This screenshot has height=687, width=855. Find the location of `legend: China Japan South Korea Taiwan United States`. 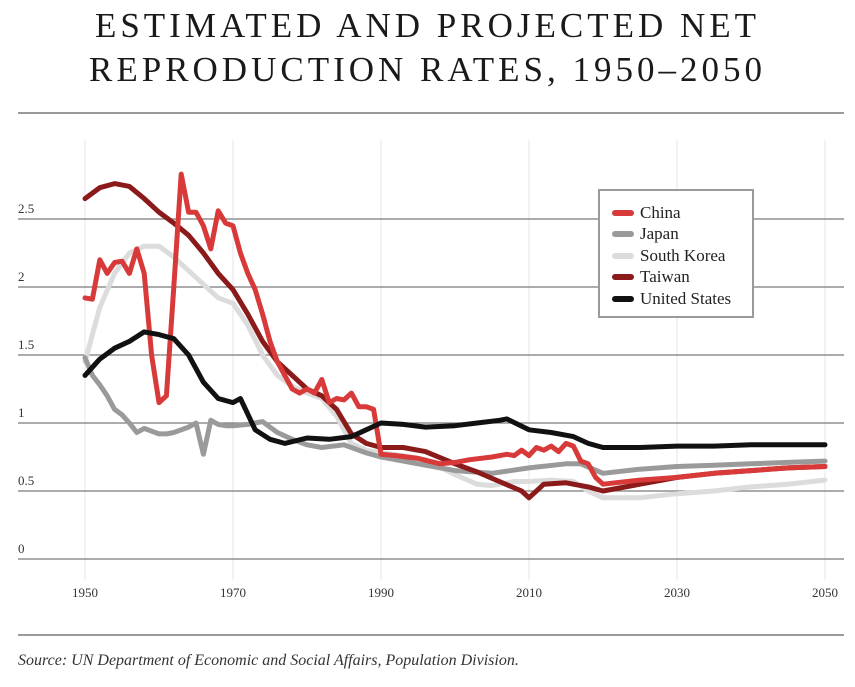

legend: China Japan South Korea Taiwan United States is located at coordinates (676, 253).